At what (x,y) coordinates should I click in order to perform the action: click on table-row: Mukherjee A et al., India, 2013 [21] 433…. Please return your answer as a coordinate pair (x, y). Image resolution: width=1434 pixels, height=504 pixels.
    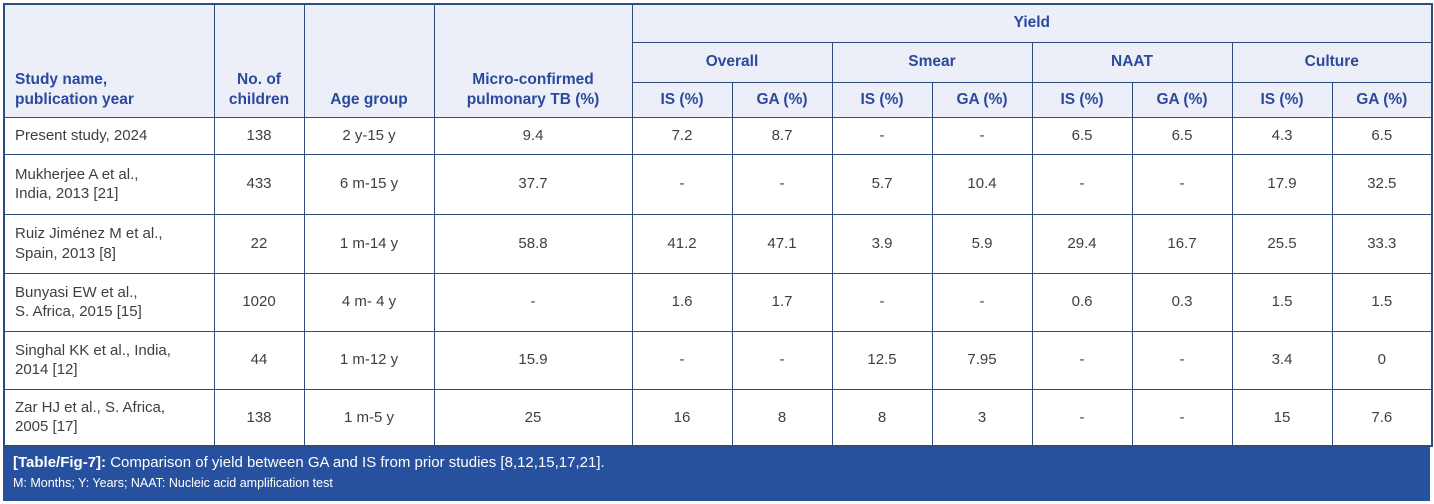
    Looking at the image, I should click on (718, 184).